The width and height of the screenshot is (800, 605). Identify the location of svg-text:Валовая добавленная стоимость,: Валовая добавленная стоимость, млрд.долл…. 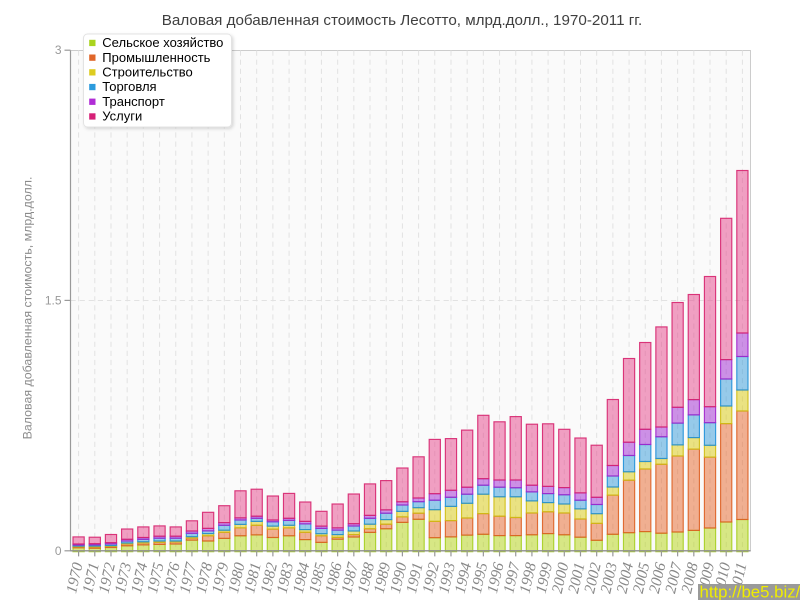
(28, 308).